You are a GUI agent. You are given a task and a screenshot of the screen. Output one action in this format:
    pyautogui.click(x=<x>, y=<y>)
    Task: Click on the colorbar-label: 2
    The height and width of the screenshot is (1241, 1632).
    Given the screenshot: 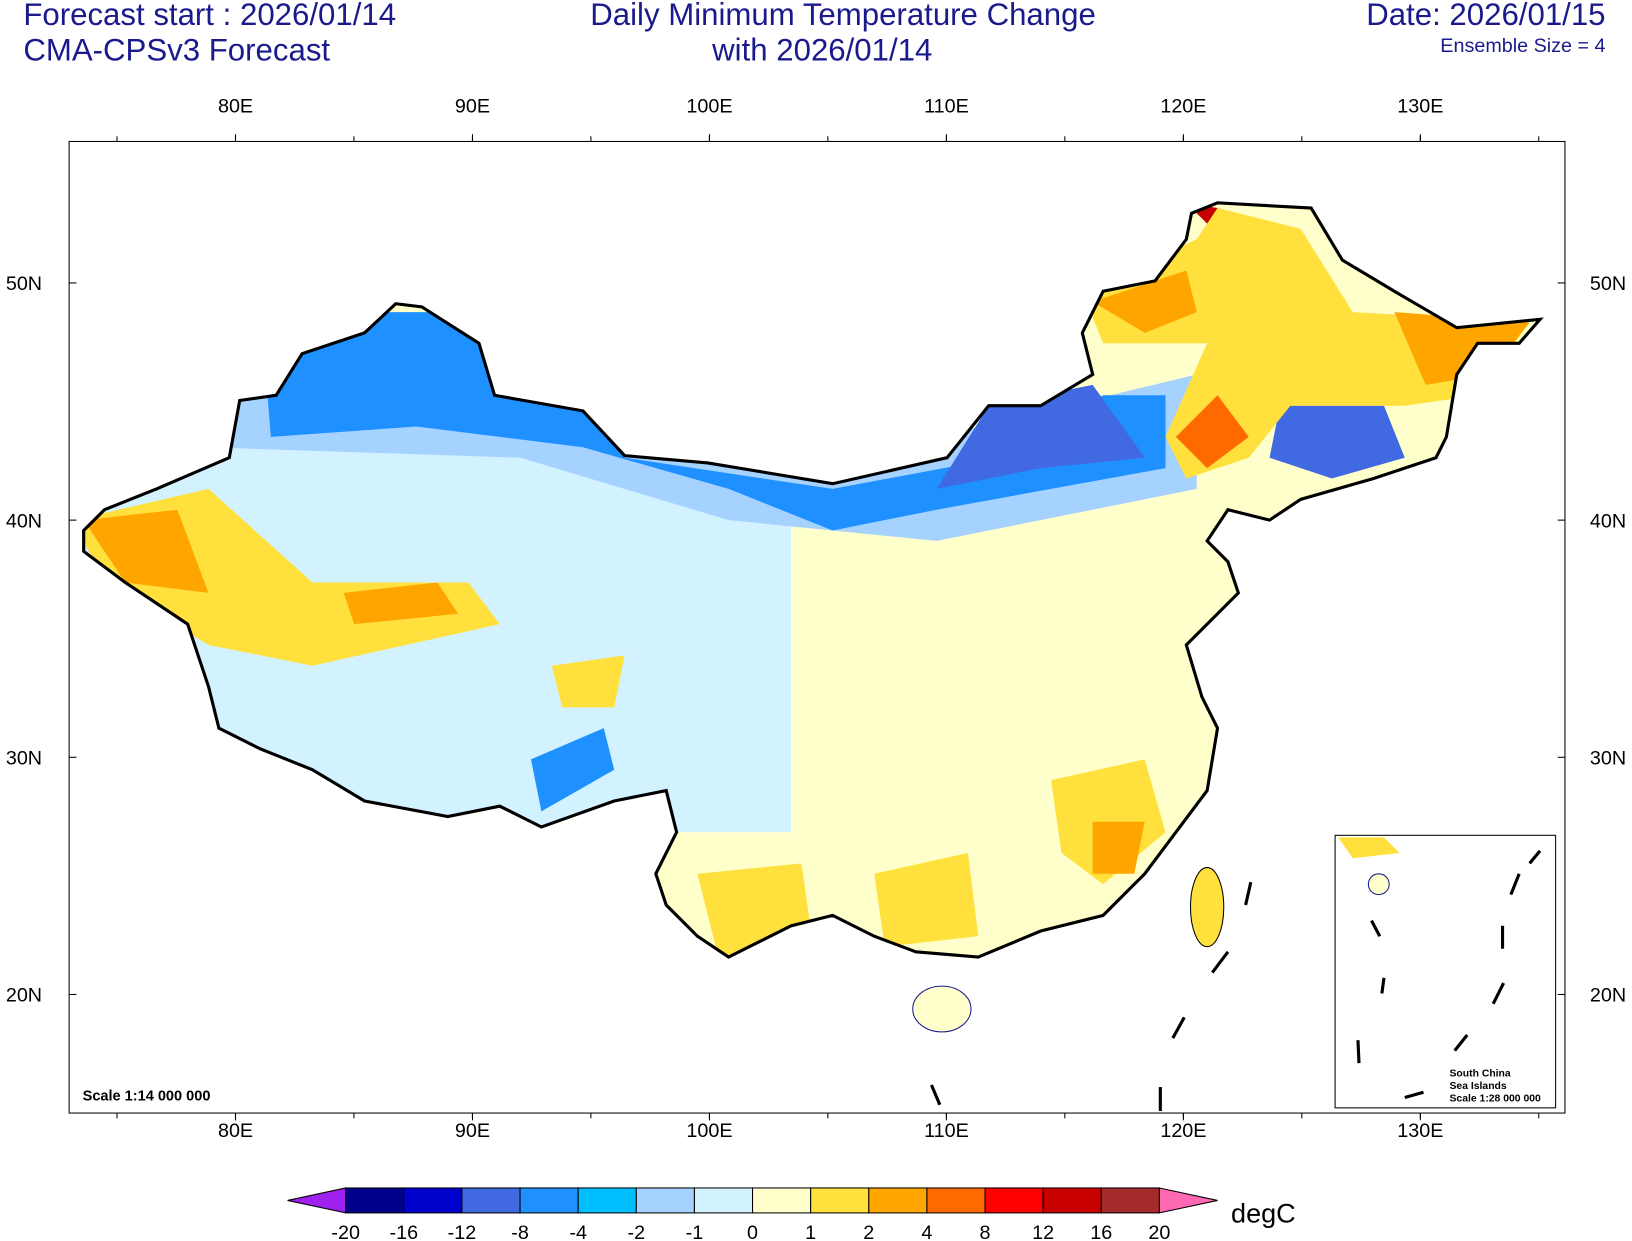 What is the action you would take?
    pyautogui.click(x=868, y=1231)
    